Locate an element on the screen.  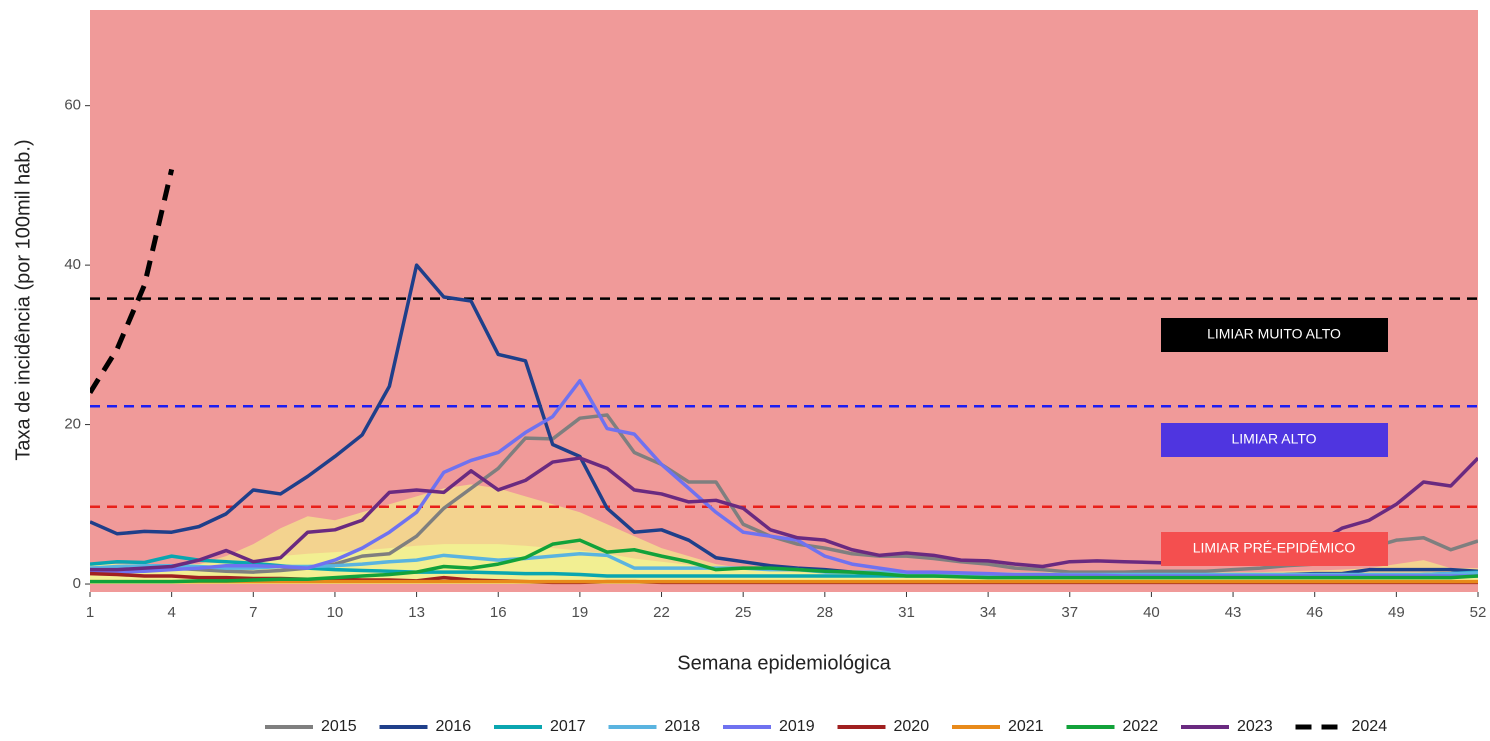
y-tick-label: 60 is located at coordinates (72, 105).